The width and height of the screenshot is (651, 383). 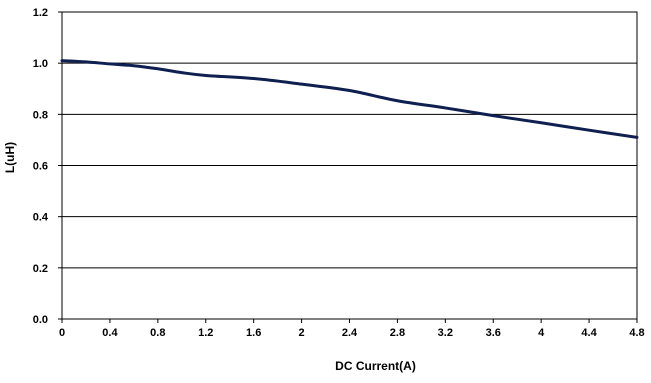 I want to click on y-tick-label: 1.2, so click(x=40, y=13).